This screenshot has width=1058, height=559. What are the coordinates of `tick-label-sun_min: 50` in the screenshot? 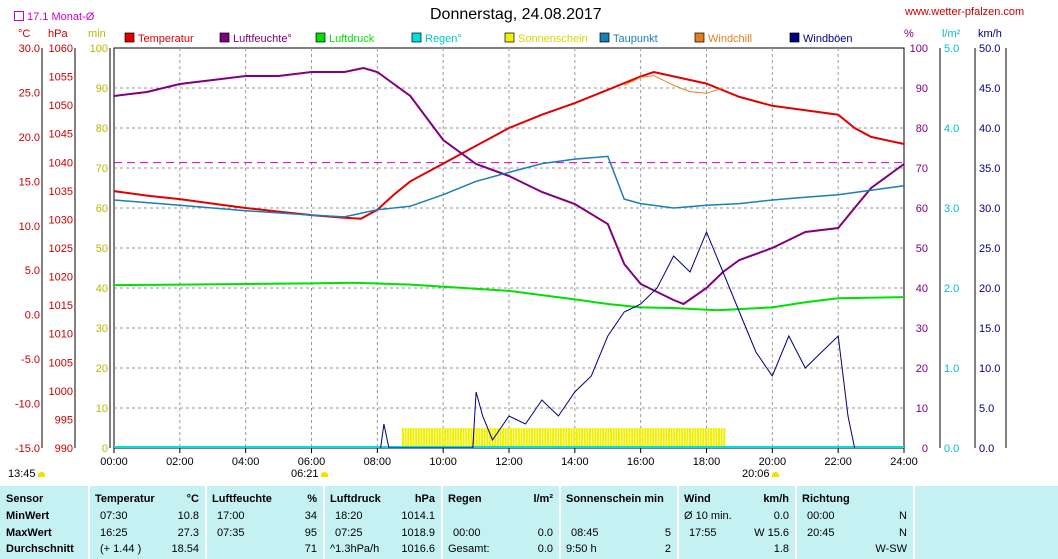 It's located at (102, 249).